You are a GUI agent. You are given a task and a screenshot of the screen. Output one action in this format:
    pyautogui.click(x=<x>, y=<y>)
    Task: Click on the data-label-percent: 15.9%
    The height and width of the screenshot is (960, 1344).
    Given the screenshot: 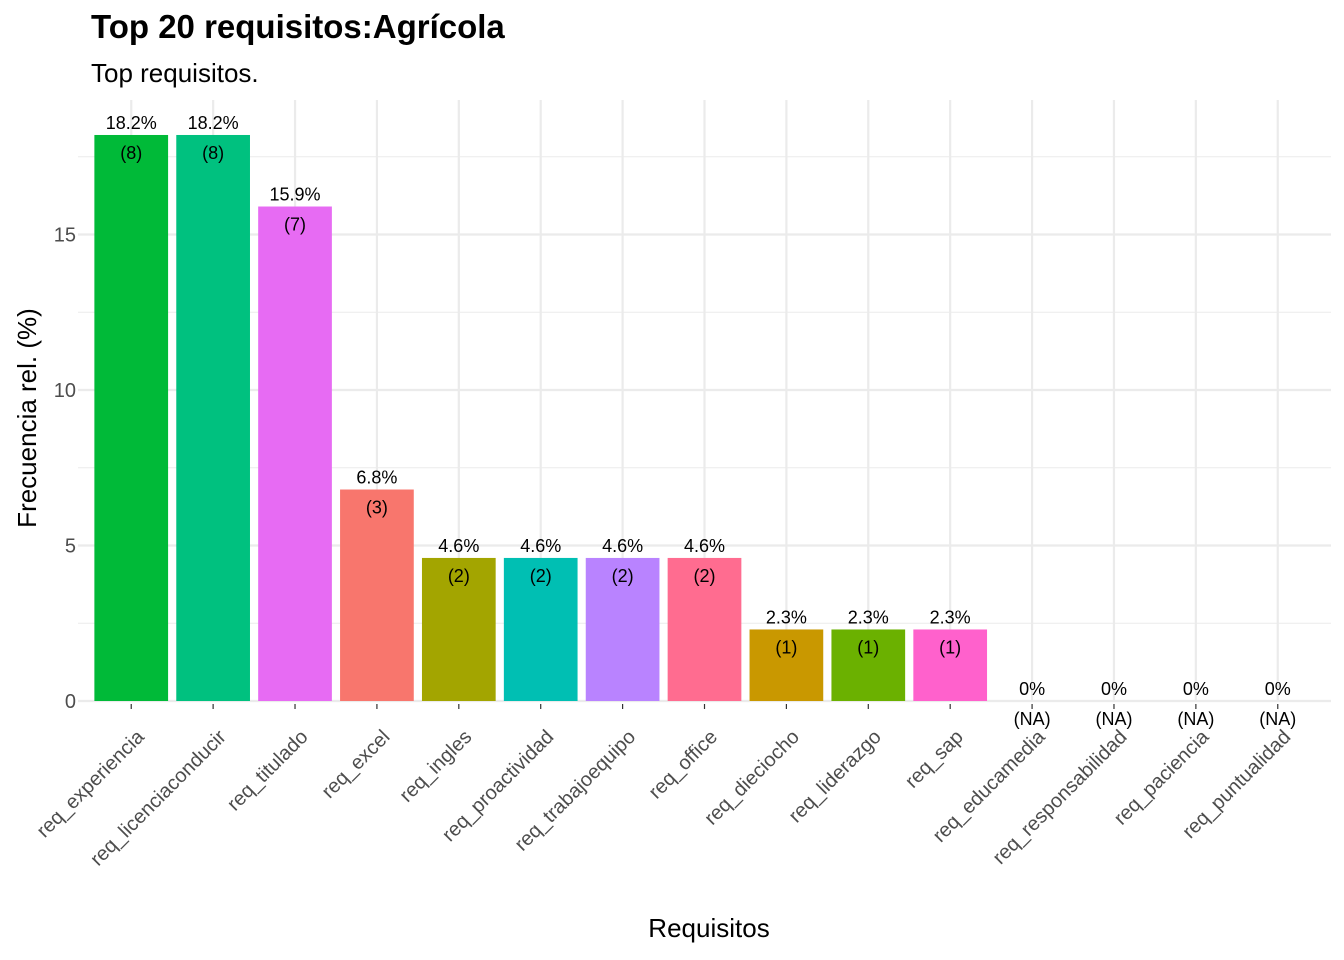 What is the action you would take?
    pyautogui.click(x=294, y=195)
    